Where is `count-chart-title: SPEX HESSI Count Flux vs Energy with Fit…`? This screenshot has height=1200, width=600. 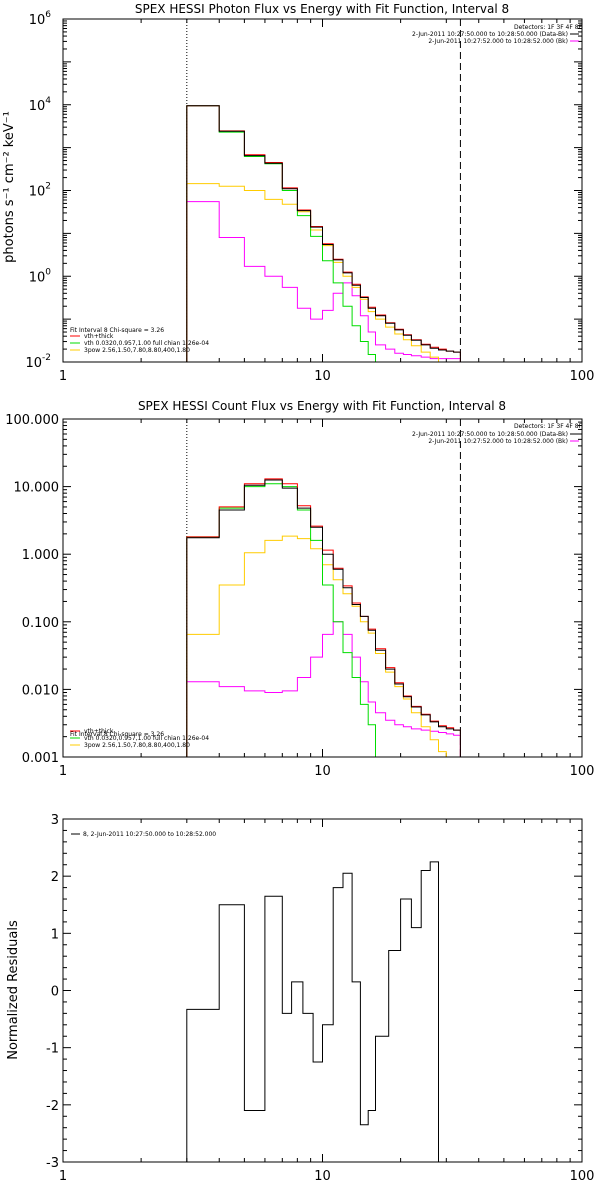 count-chart-title: SPEX HESSI Count Flux vs Energy with Fit… is located at coordinates (322, 406).